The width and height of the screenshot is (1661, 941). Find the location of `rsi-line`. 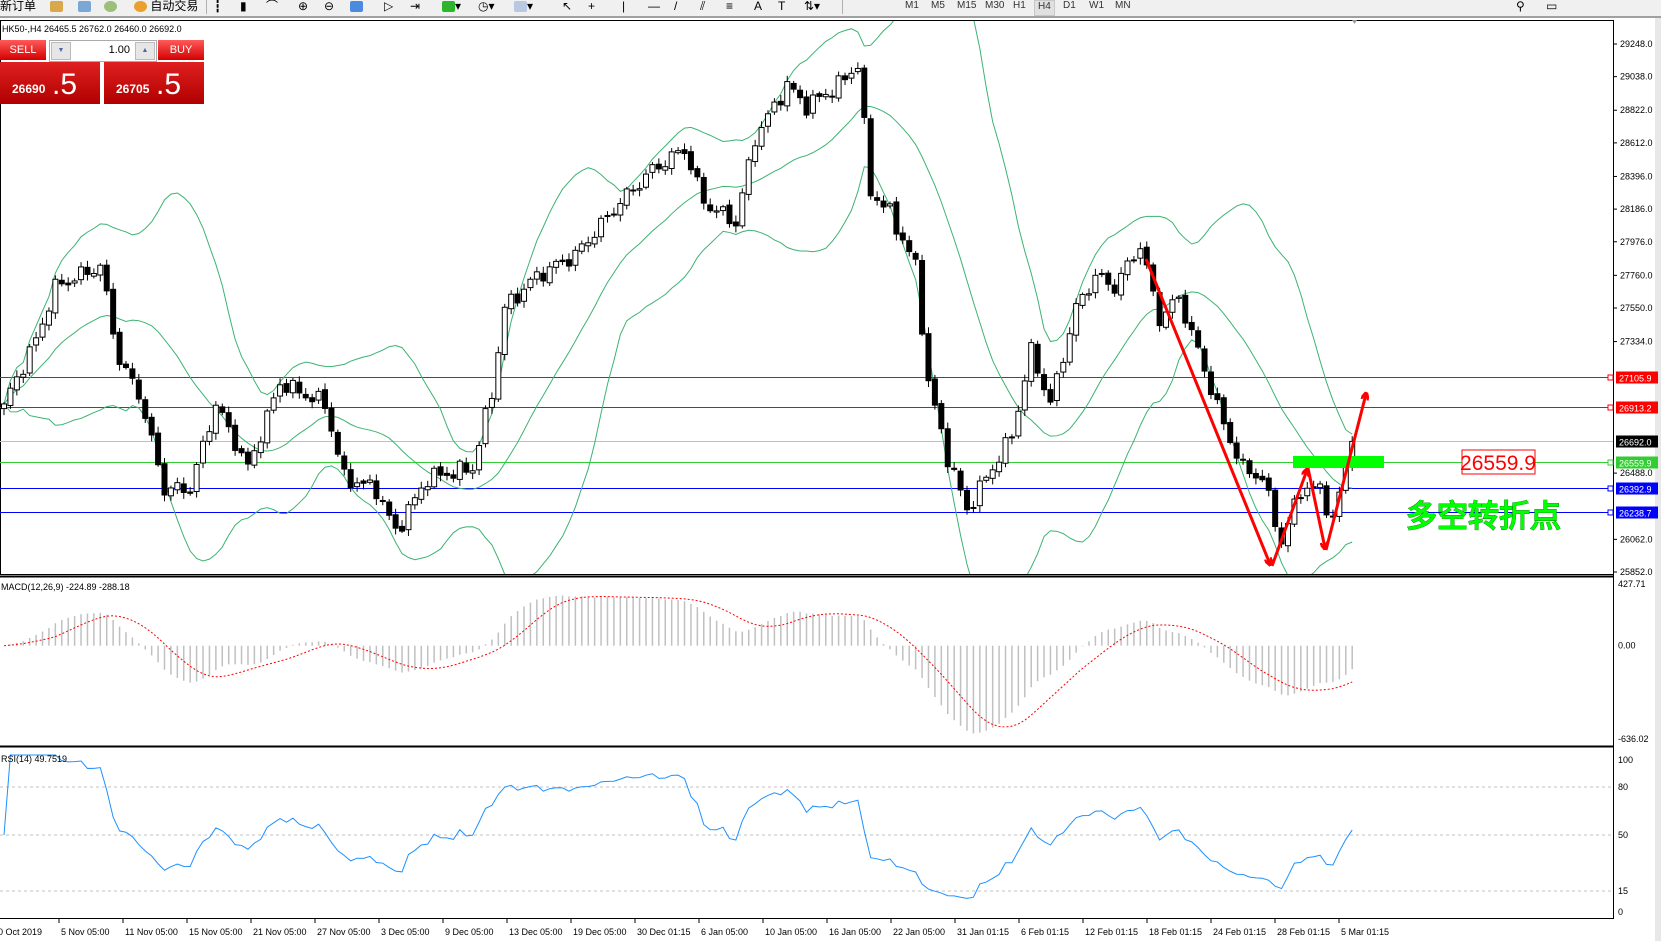

rsi-line is located at coordinates (678, 826).